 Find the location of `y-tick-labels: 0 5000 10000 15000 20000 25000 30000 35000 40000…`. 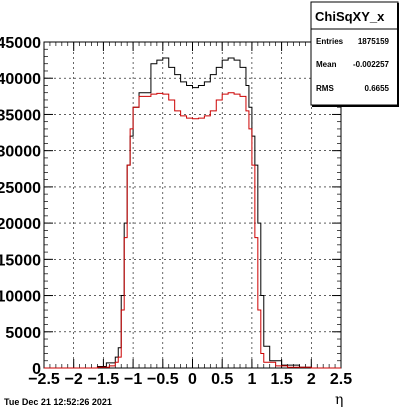

y-tick-labels: 0 5000 10000 15000 20000 25000 30000 35000 40000… is located at coordinates (20, 206).